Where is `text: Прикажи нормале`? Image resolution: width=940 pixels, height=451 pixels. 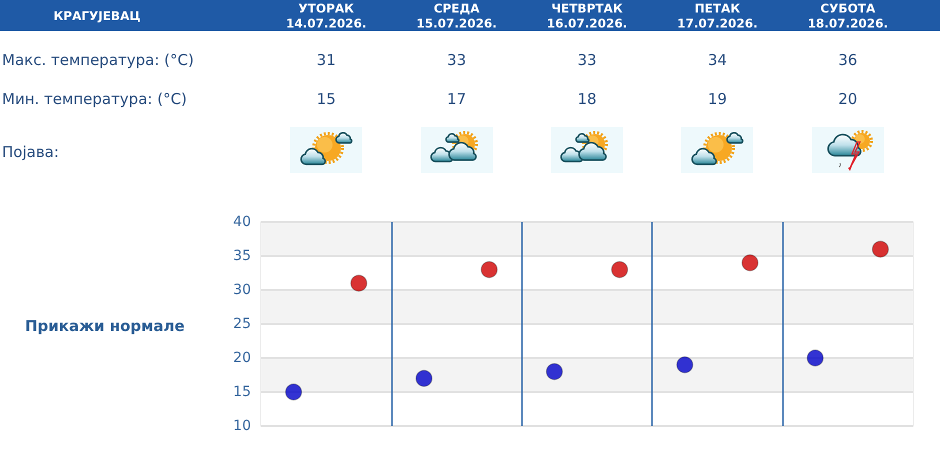
text: Прикажи нормале is located at coordinates (105, 326).